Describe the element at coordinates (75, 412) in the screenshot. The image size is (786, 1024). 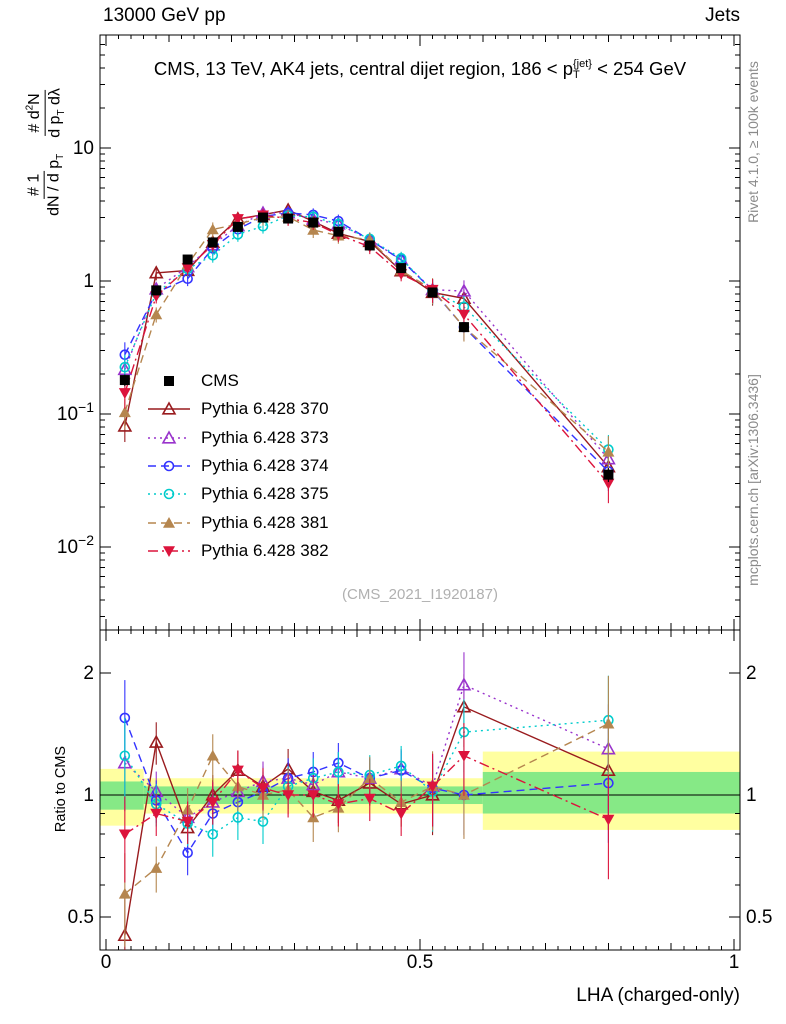
I see `svg-text: 10⁻¹` at that location.